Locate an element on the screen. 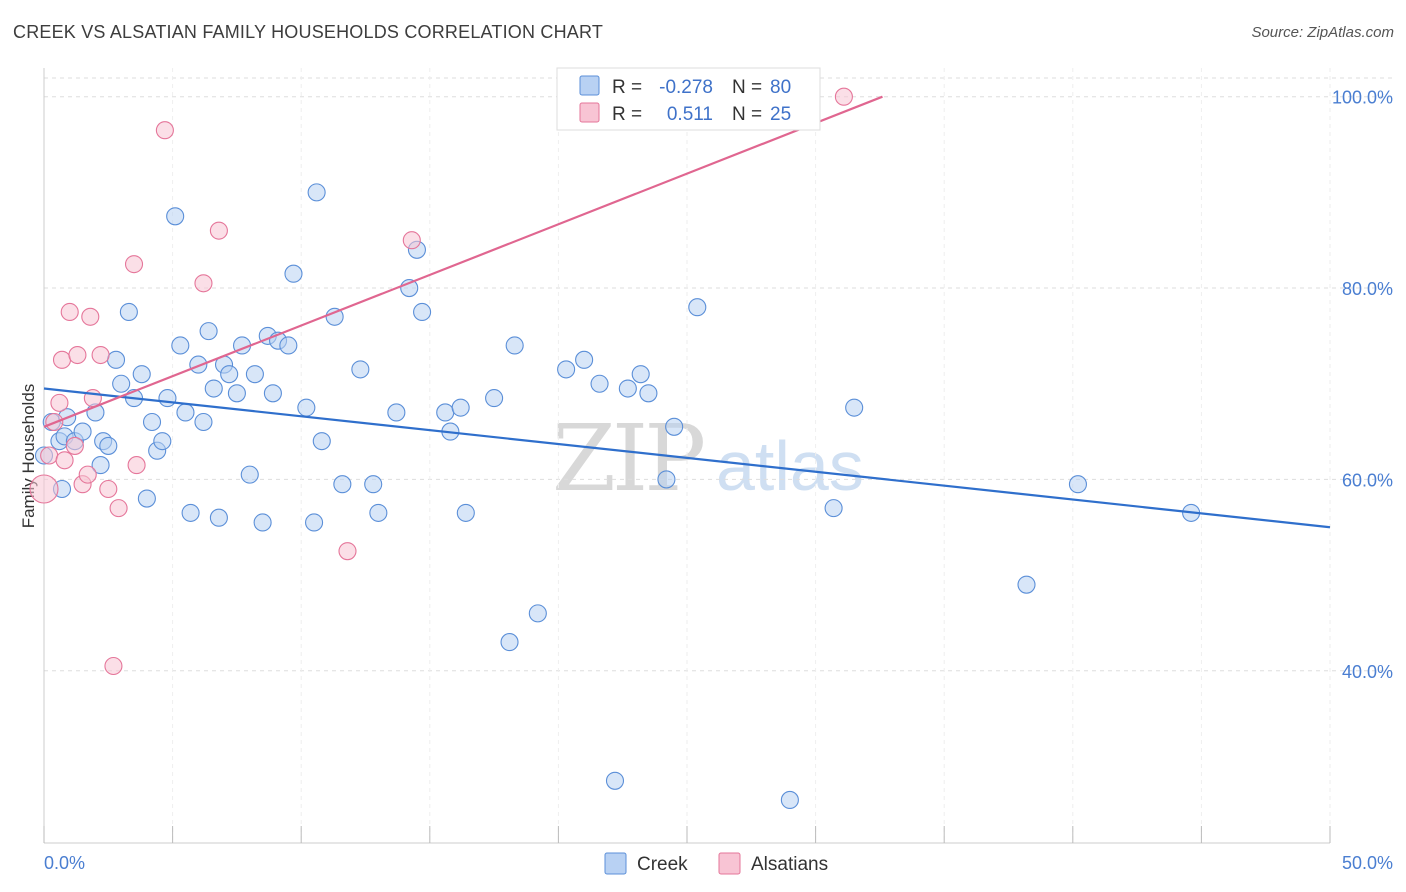 The width and height of the screenshot is (1406, 892). legend-n-value-alsatians: 25 is located at coordinates (780, 114).